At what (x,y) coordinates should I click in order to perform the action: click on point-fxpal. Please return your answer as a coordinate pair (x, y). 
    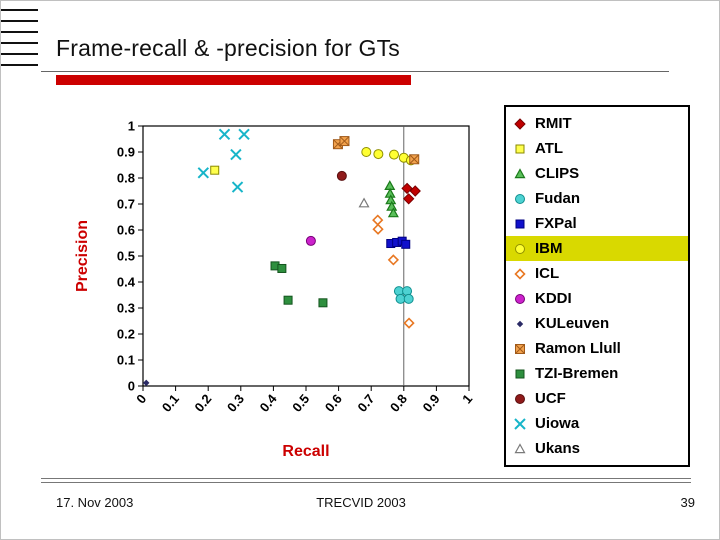
    Looking at the image, I should click on (406, 244).